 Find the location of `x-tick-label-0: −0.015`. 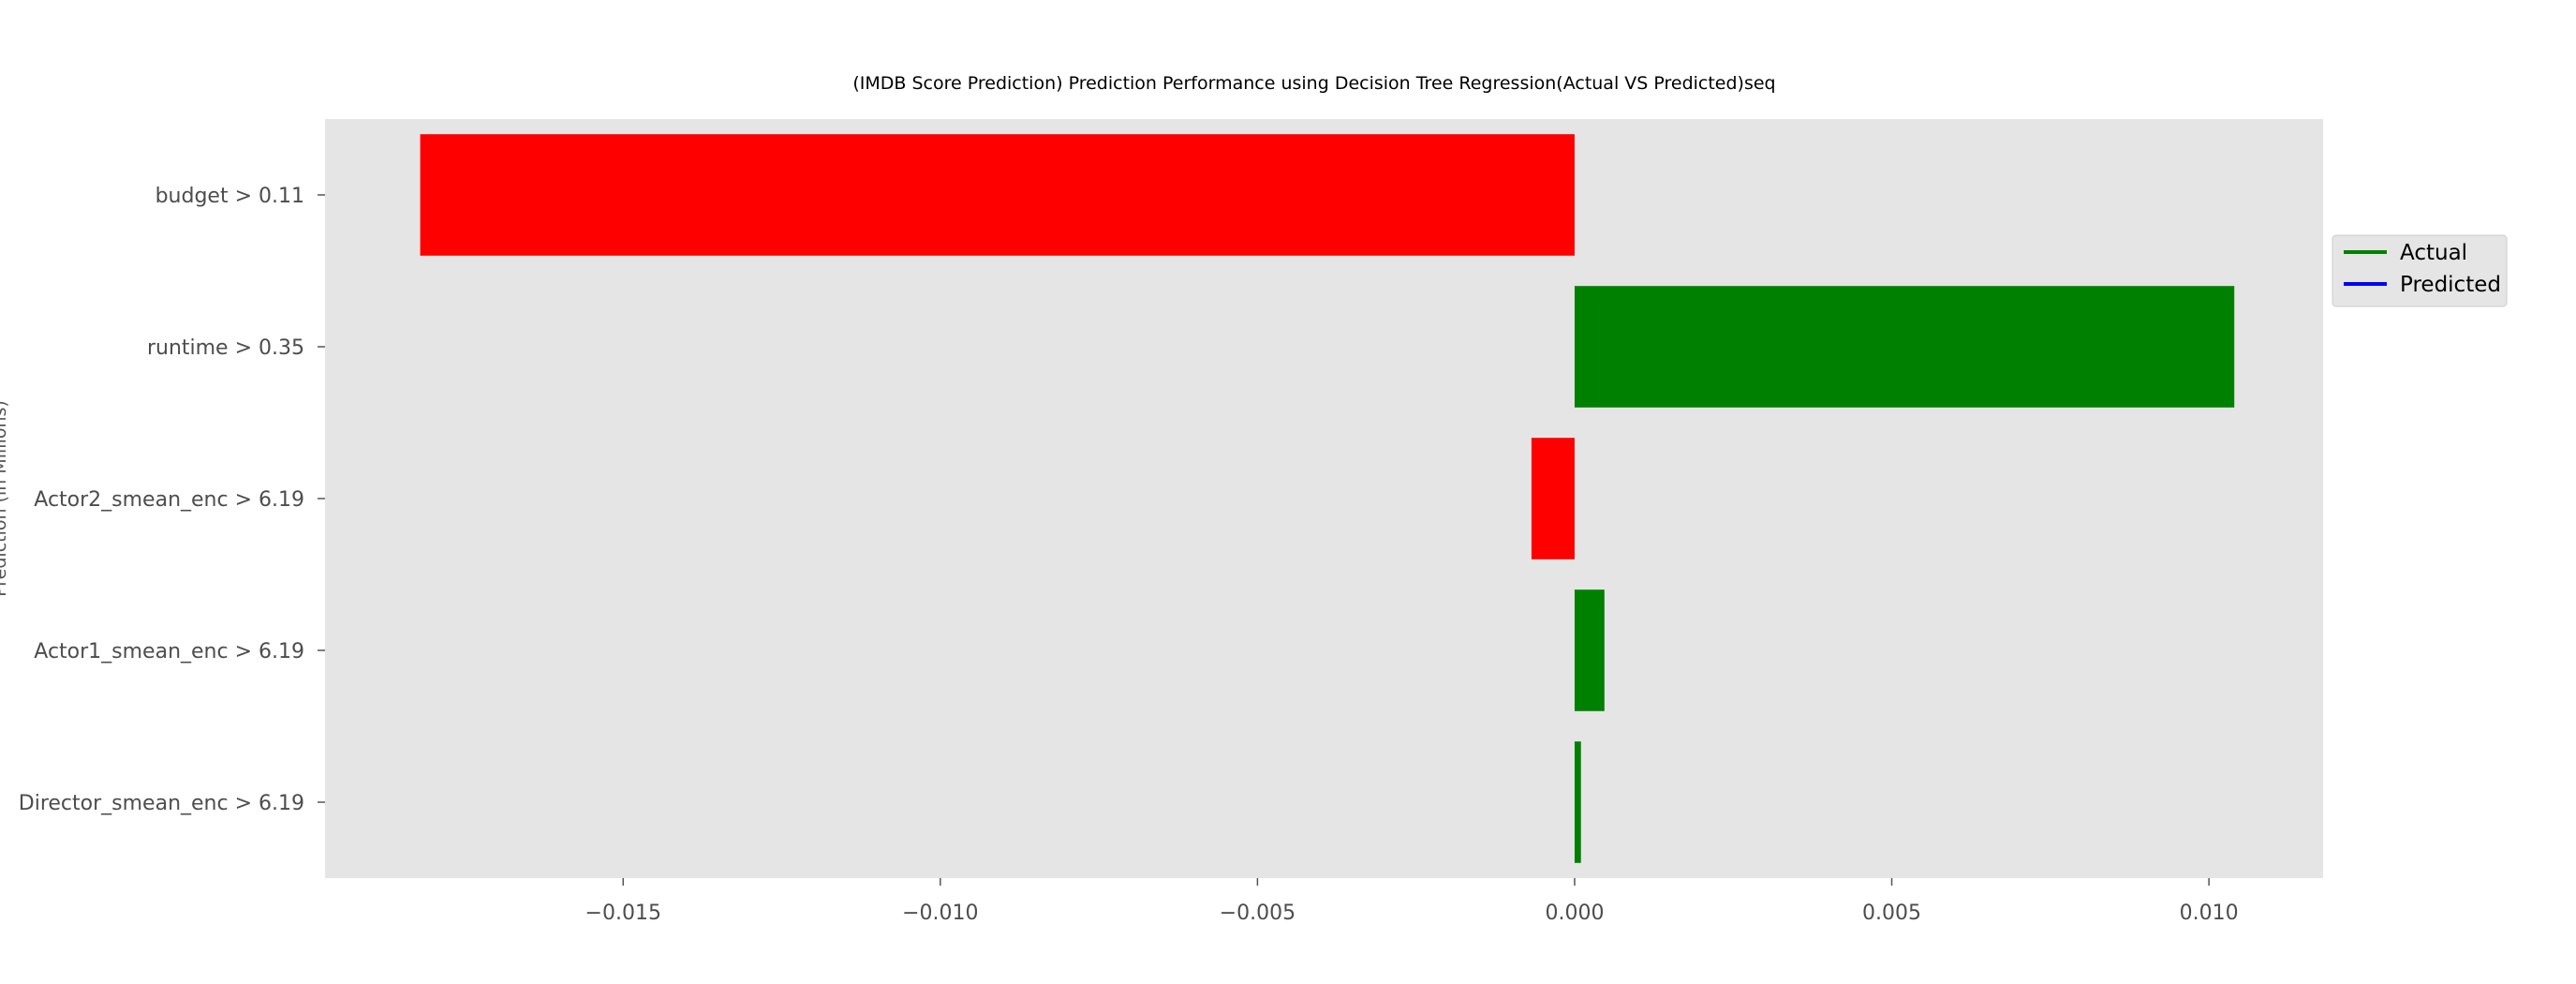

x-tick-label-0: −0.015 is located at coordinates (623, 914).